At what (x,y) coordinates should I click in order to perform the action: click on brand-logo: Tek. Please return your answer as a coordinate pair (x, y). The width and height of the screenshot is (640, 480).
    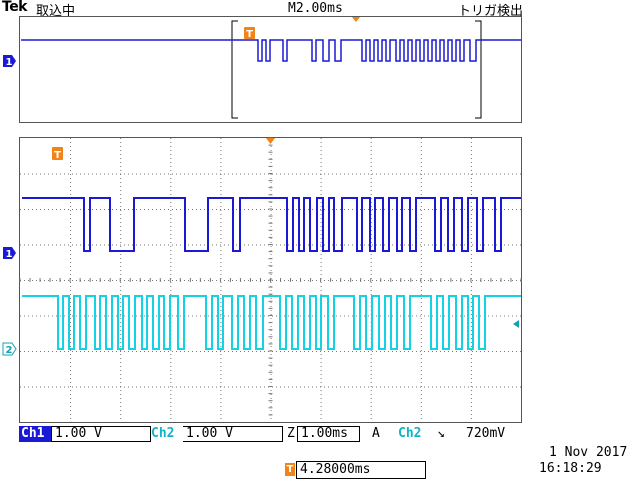
    Looking at the image, I should click on (15, 7).